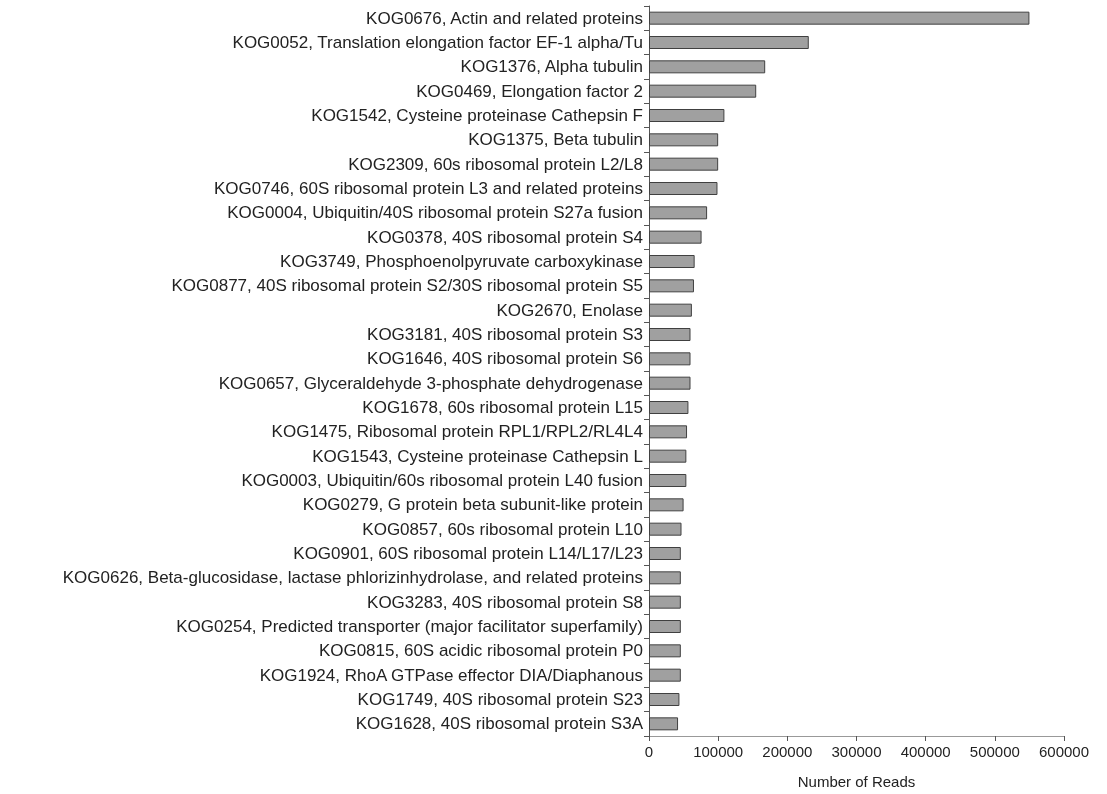 This screenshot has width=1107, height=794. What do you see at coordinates (428, 188) in the screenshot?
I see `y-tick-label: KOG0746, 60S ribosomal protein L3 and related proteins` at bounding box center [428, 188].